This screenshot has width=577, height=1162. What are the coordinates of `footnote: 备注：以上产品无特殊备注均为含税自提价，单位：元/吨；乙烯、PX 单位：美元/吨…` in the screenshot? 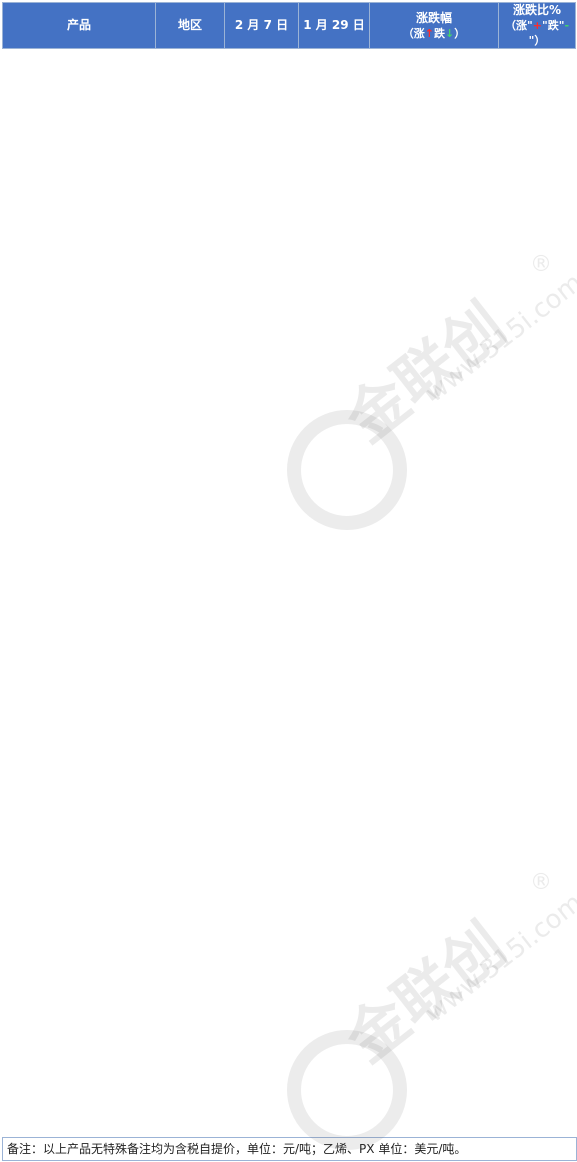 It's located at (289, 1149).